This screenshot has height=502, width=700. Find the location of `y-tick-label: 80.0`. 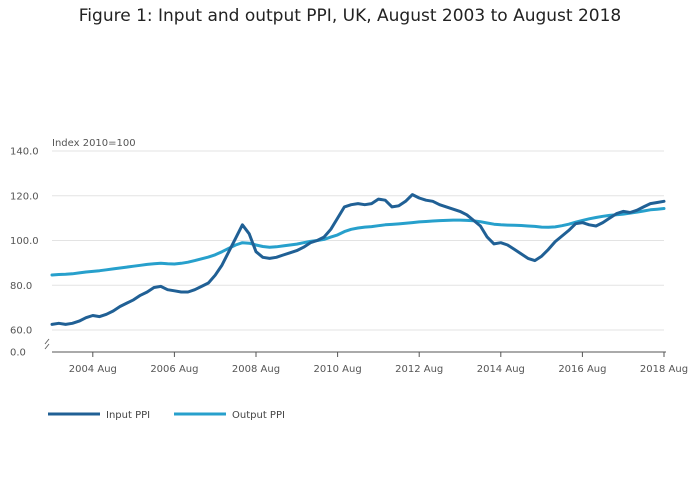

y-tick-label: 80.0 is located at coordinates (21, 286).